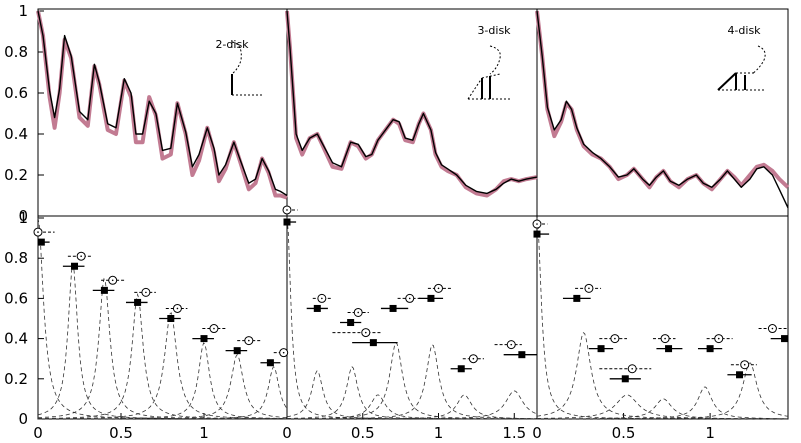  Describe the element at coordinates (246, 68) in the screenshot. I see `inset-2-disk-icon` at that location.